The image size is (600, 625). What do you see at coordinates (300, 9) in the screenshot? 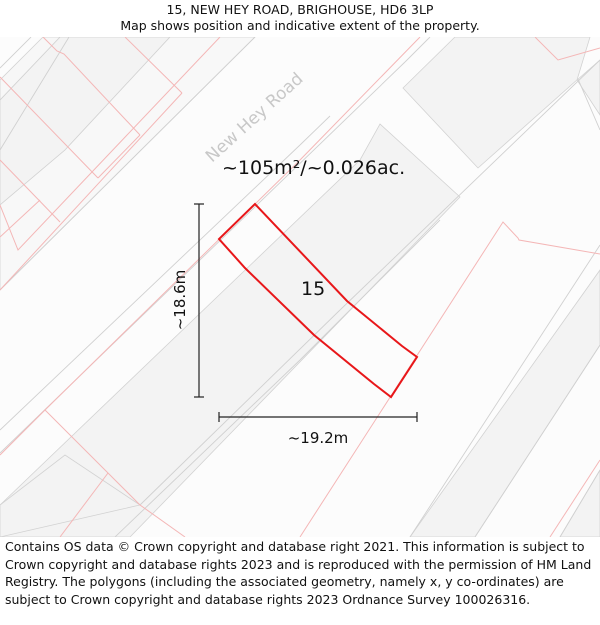
I see `property-address-title: 15, NEW HEY ROAD, BRIGHOUSE, HD6 3LP` at bounding box center [300, 9].